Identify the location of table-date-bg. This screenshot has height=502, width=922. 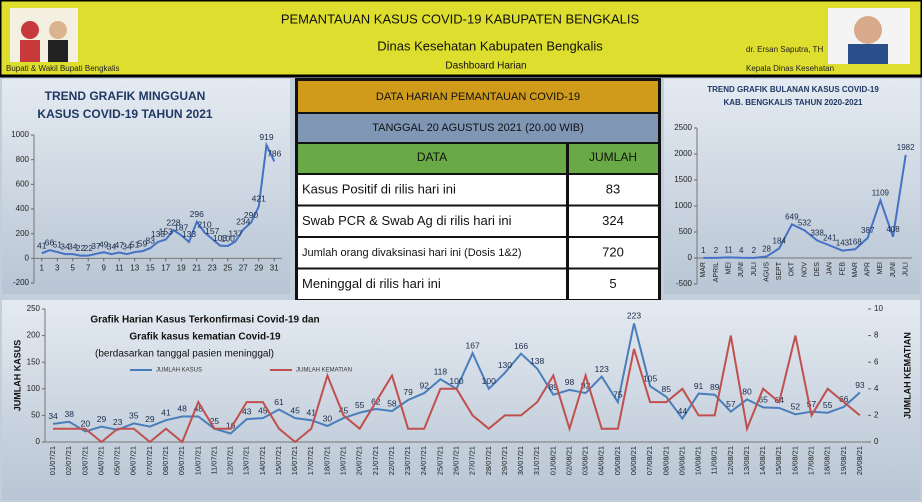
(478, 128).